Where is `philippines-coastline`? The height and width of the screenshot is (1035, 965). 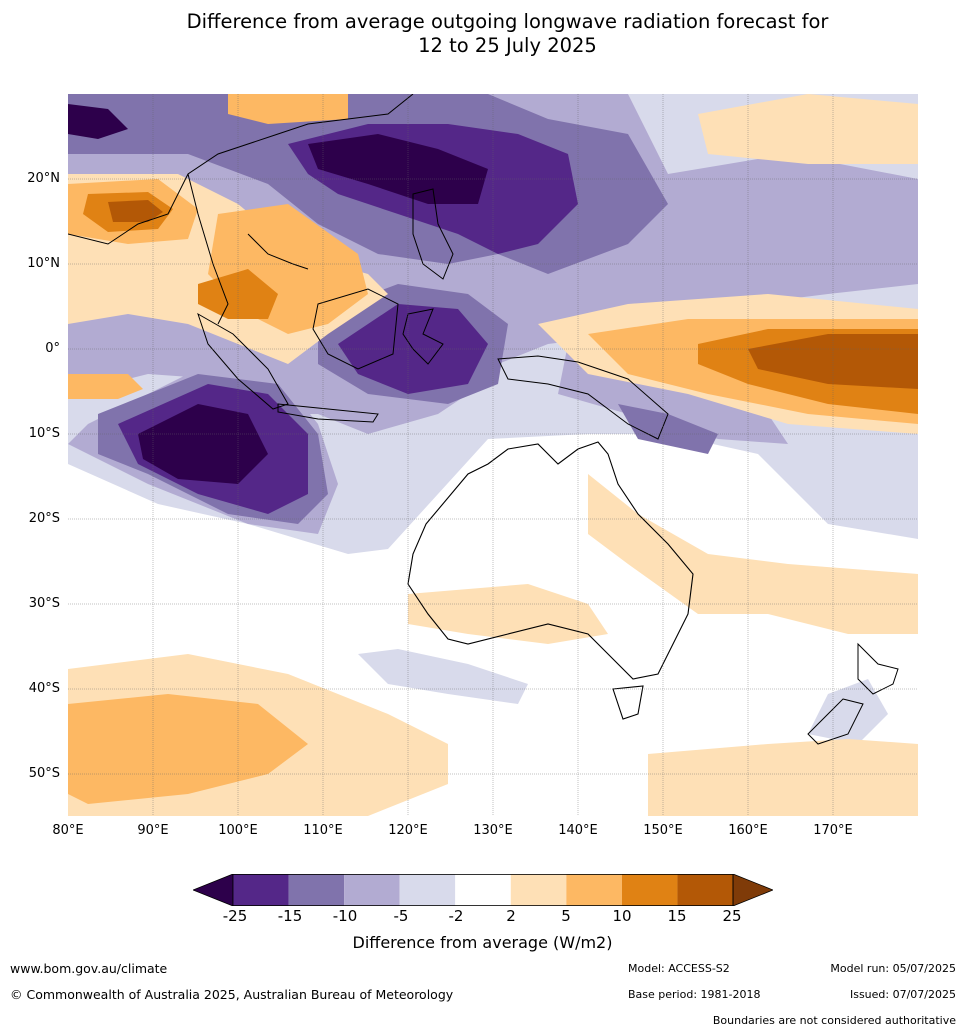
philippines-coastline is located at coordinates (433, 234).